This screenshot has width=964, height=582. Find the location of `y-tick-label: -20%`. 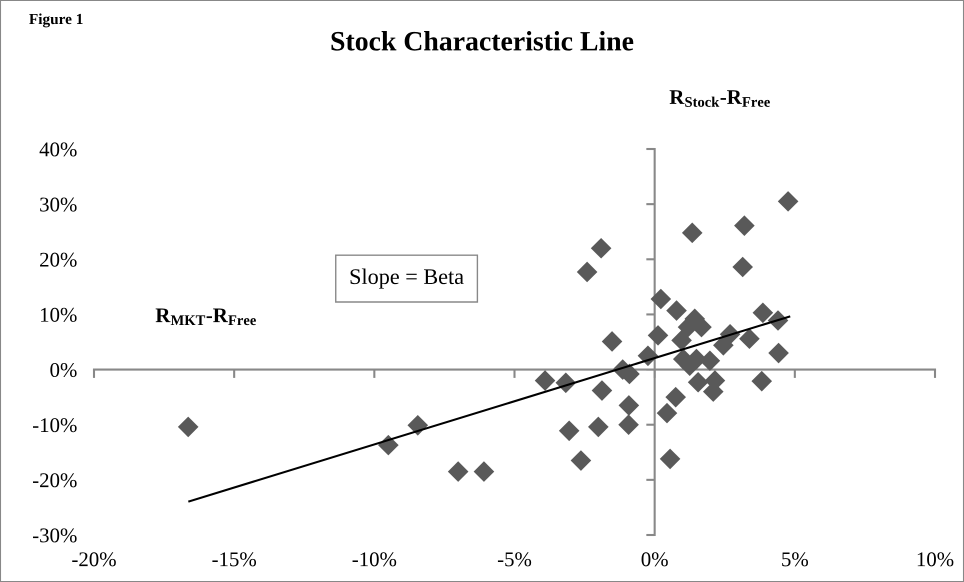

y-tick-label: -20% is located at coordinates (54, 480).